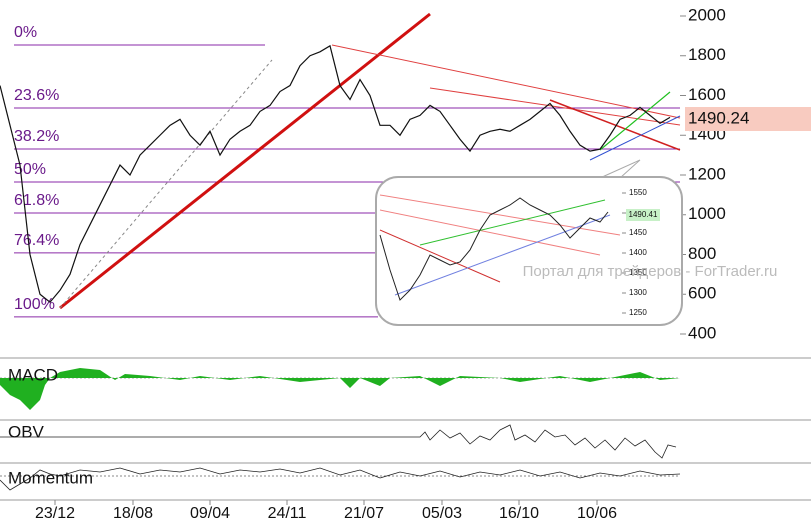  Describe the element at coordinates (702, 253) in the screenshot. I see `y-tick-label: 800` at that location.